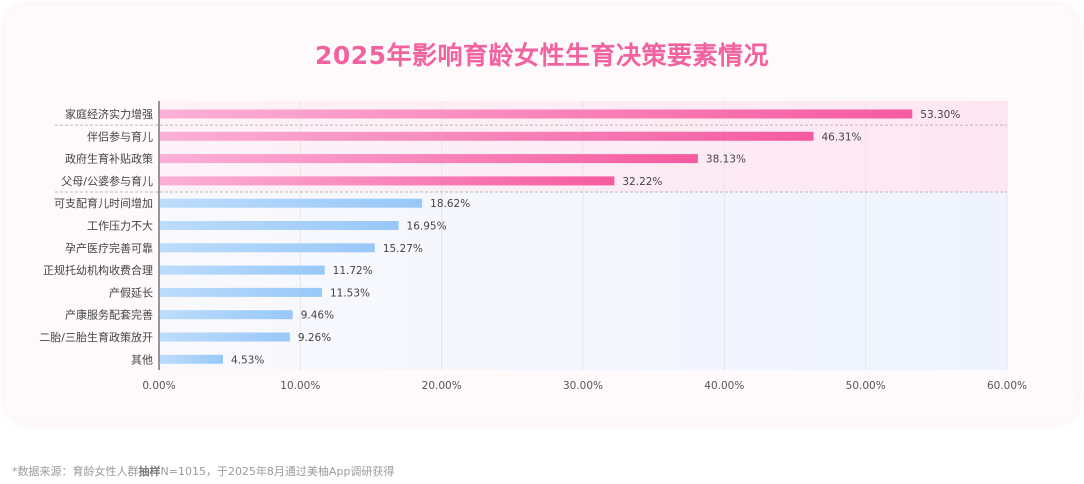  What do you see at coordinates (103, 203) in the screenshot?
I see `category-label: 可支配育儿时间增加` at bounding box center [103, 203].